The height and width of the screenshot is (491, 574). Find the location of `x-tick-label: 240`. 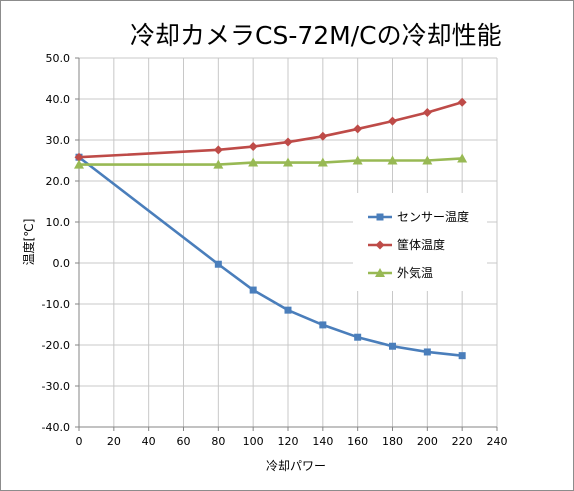

x-tick-label: 240 is located at coordinates (497, 441).